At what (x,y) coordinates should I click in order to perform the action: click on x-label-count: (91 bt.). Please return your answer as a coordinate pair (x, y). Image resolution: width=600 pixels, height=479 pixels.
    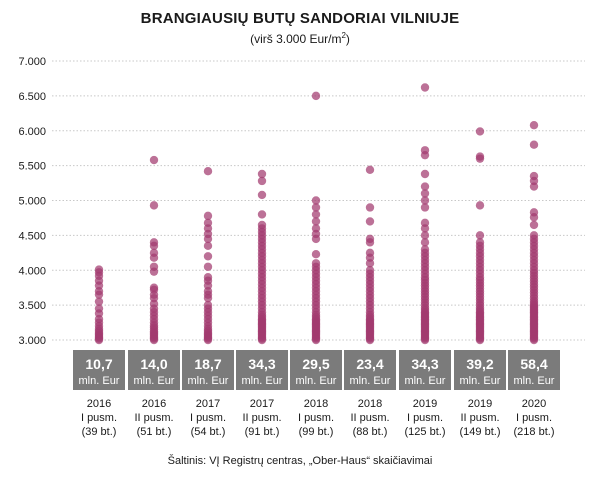
    Looking at the image, I should click on (262, 432).